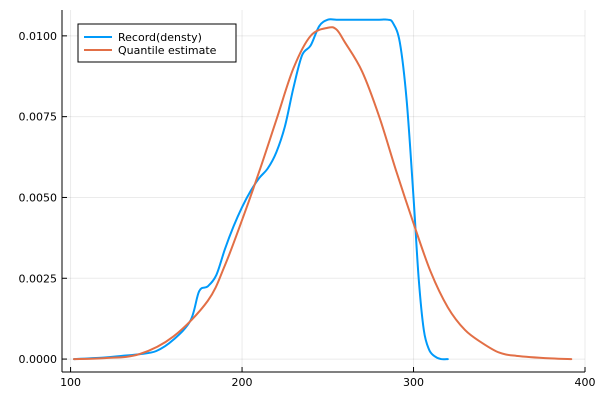  I want to click on y-tick-label: 0.0075, so click(38, 117).